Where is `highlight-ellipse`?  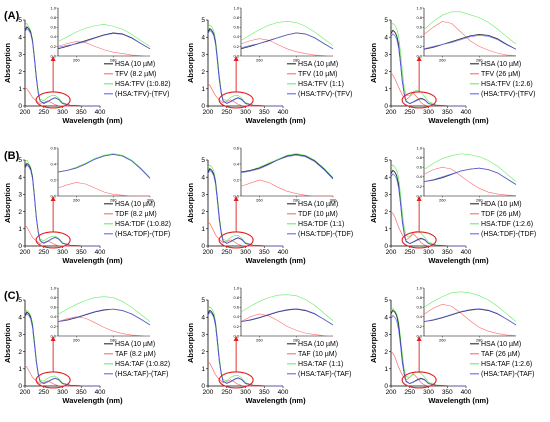
highlight-ellipse is located at coordinates (236, 380).